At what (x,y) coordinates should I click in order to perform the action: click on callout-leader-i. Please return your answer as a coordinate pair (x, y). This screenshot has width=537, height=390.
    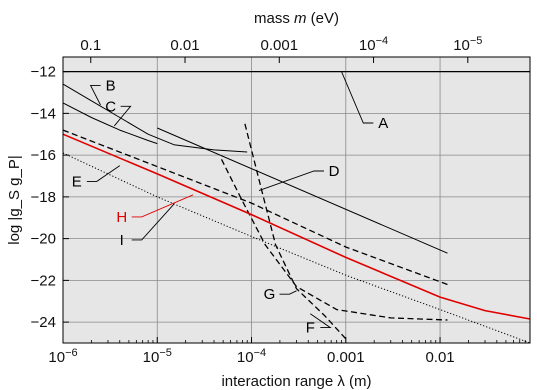
    Looking at the image, I should click on (153, 222).